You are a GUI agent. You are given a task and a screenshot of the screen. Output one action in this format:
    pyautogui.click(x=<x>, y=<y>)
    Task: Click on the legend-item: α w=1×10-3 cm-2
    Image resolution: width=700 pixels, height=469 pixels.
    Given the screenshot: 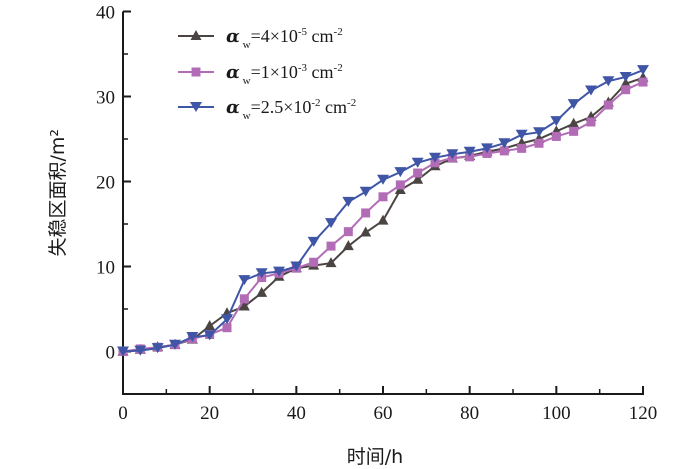 What is the action you would take?
    pyautogui.click(x=260, y=74)
    